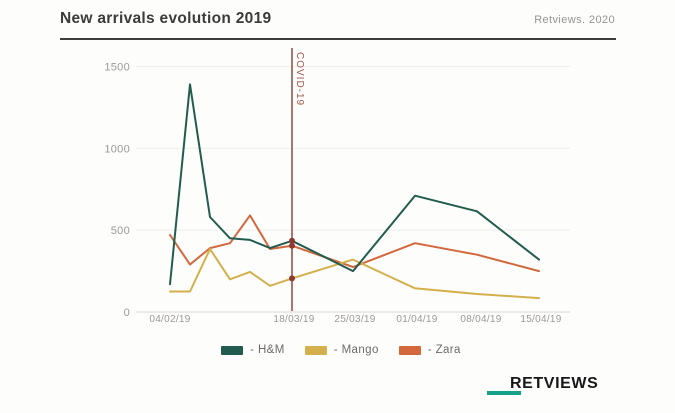 This screenshot has height=413, width=675. Describe the element at coordinates (504, 393) in the screenshot. I see `retviews-logo-accent-bar` at that location.